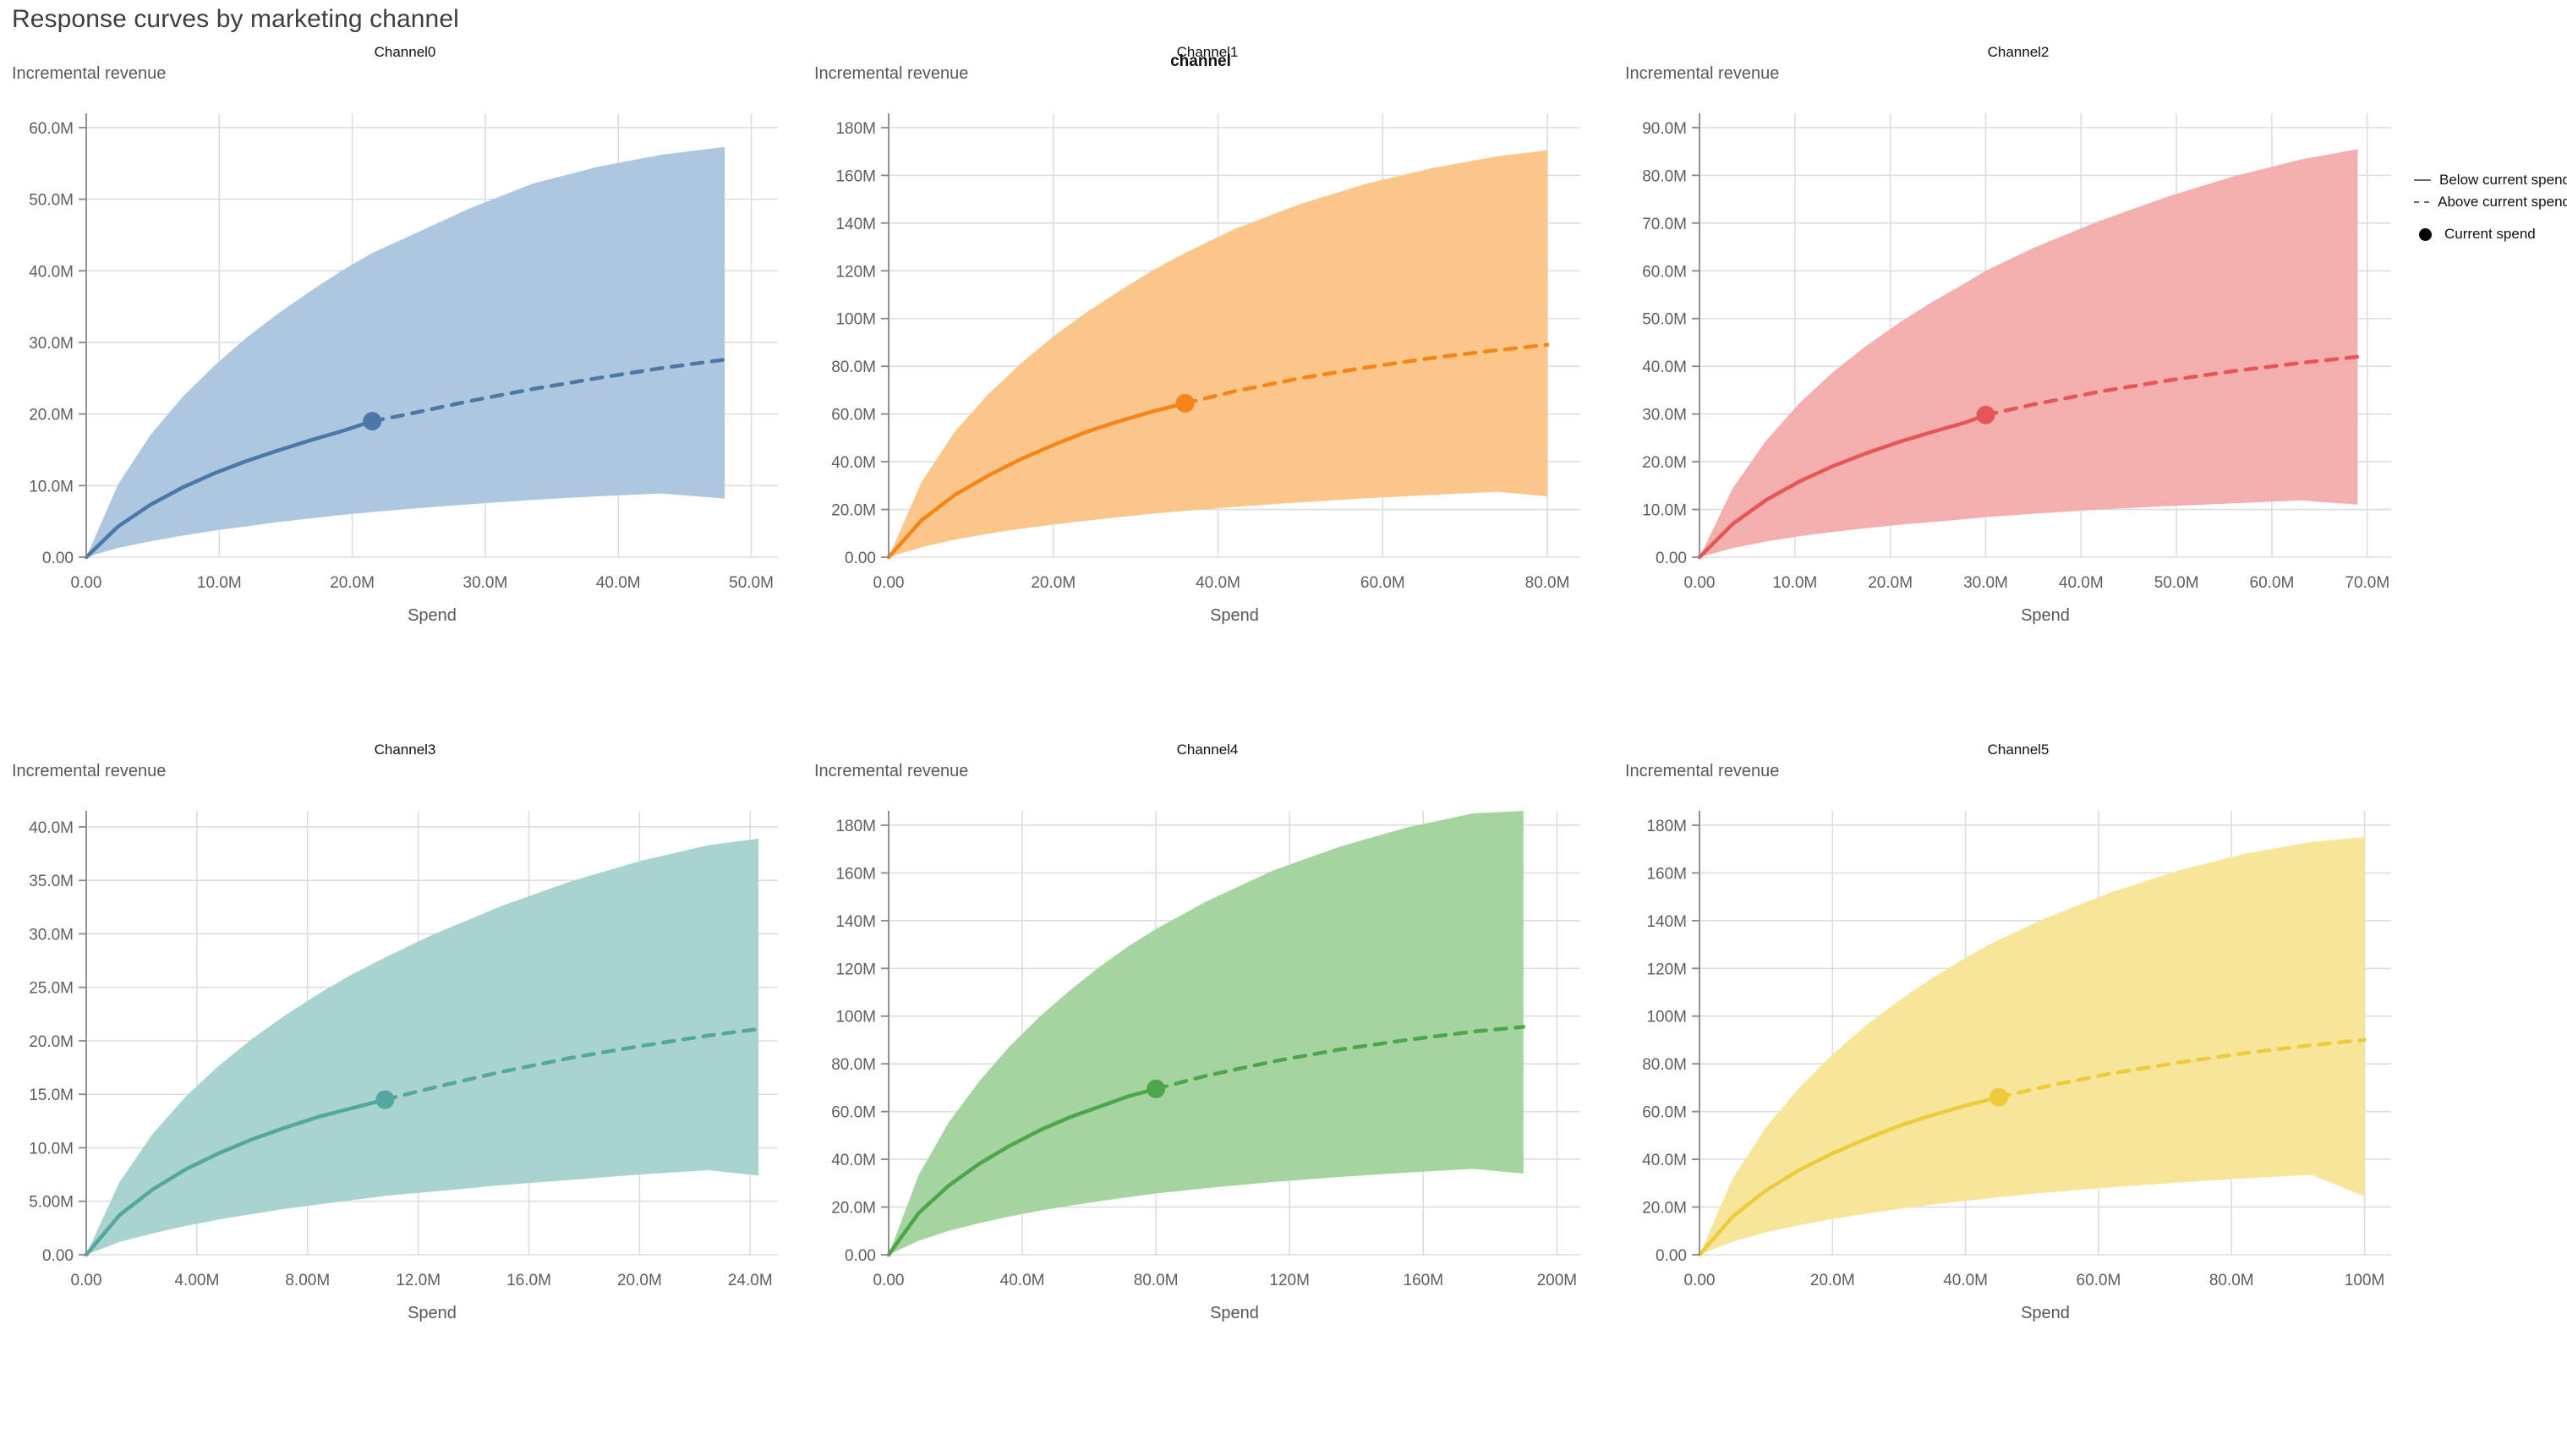 The image size is (2567, 1456). I want to click on legend-label: Below current spend, so click(2503, 180).